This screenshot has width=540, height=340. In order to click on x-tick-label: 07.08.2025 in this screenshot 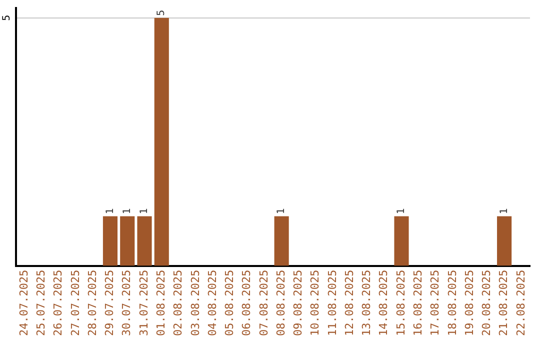, I will do `click(263, 303)`.